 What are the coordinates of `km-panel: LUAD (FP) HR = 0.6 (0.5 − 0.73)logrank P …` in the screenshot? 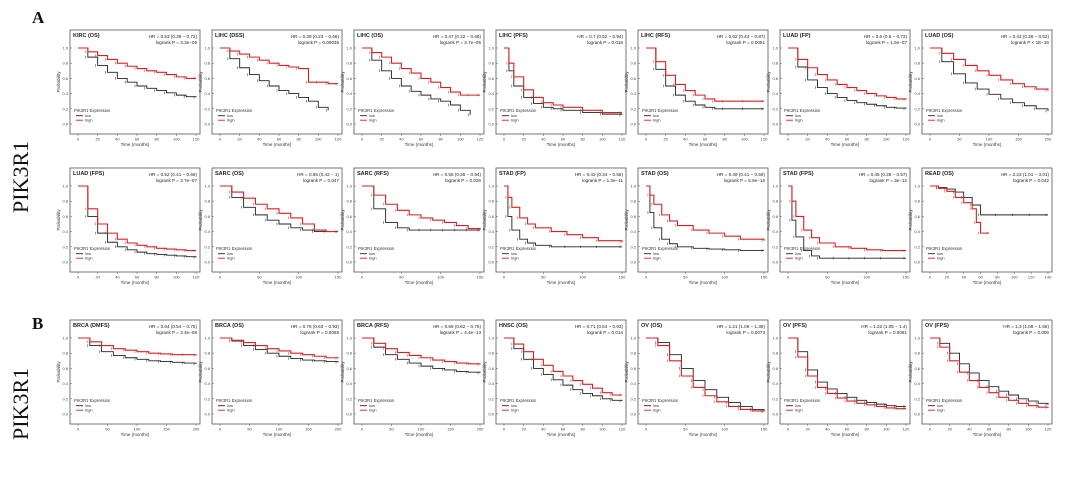 It's located at (838, 88).